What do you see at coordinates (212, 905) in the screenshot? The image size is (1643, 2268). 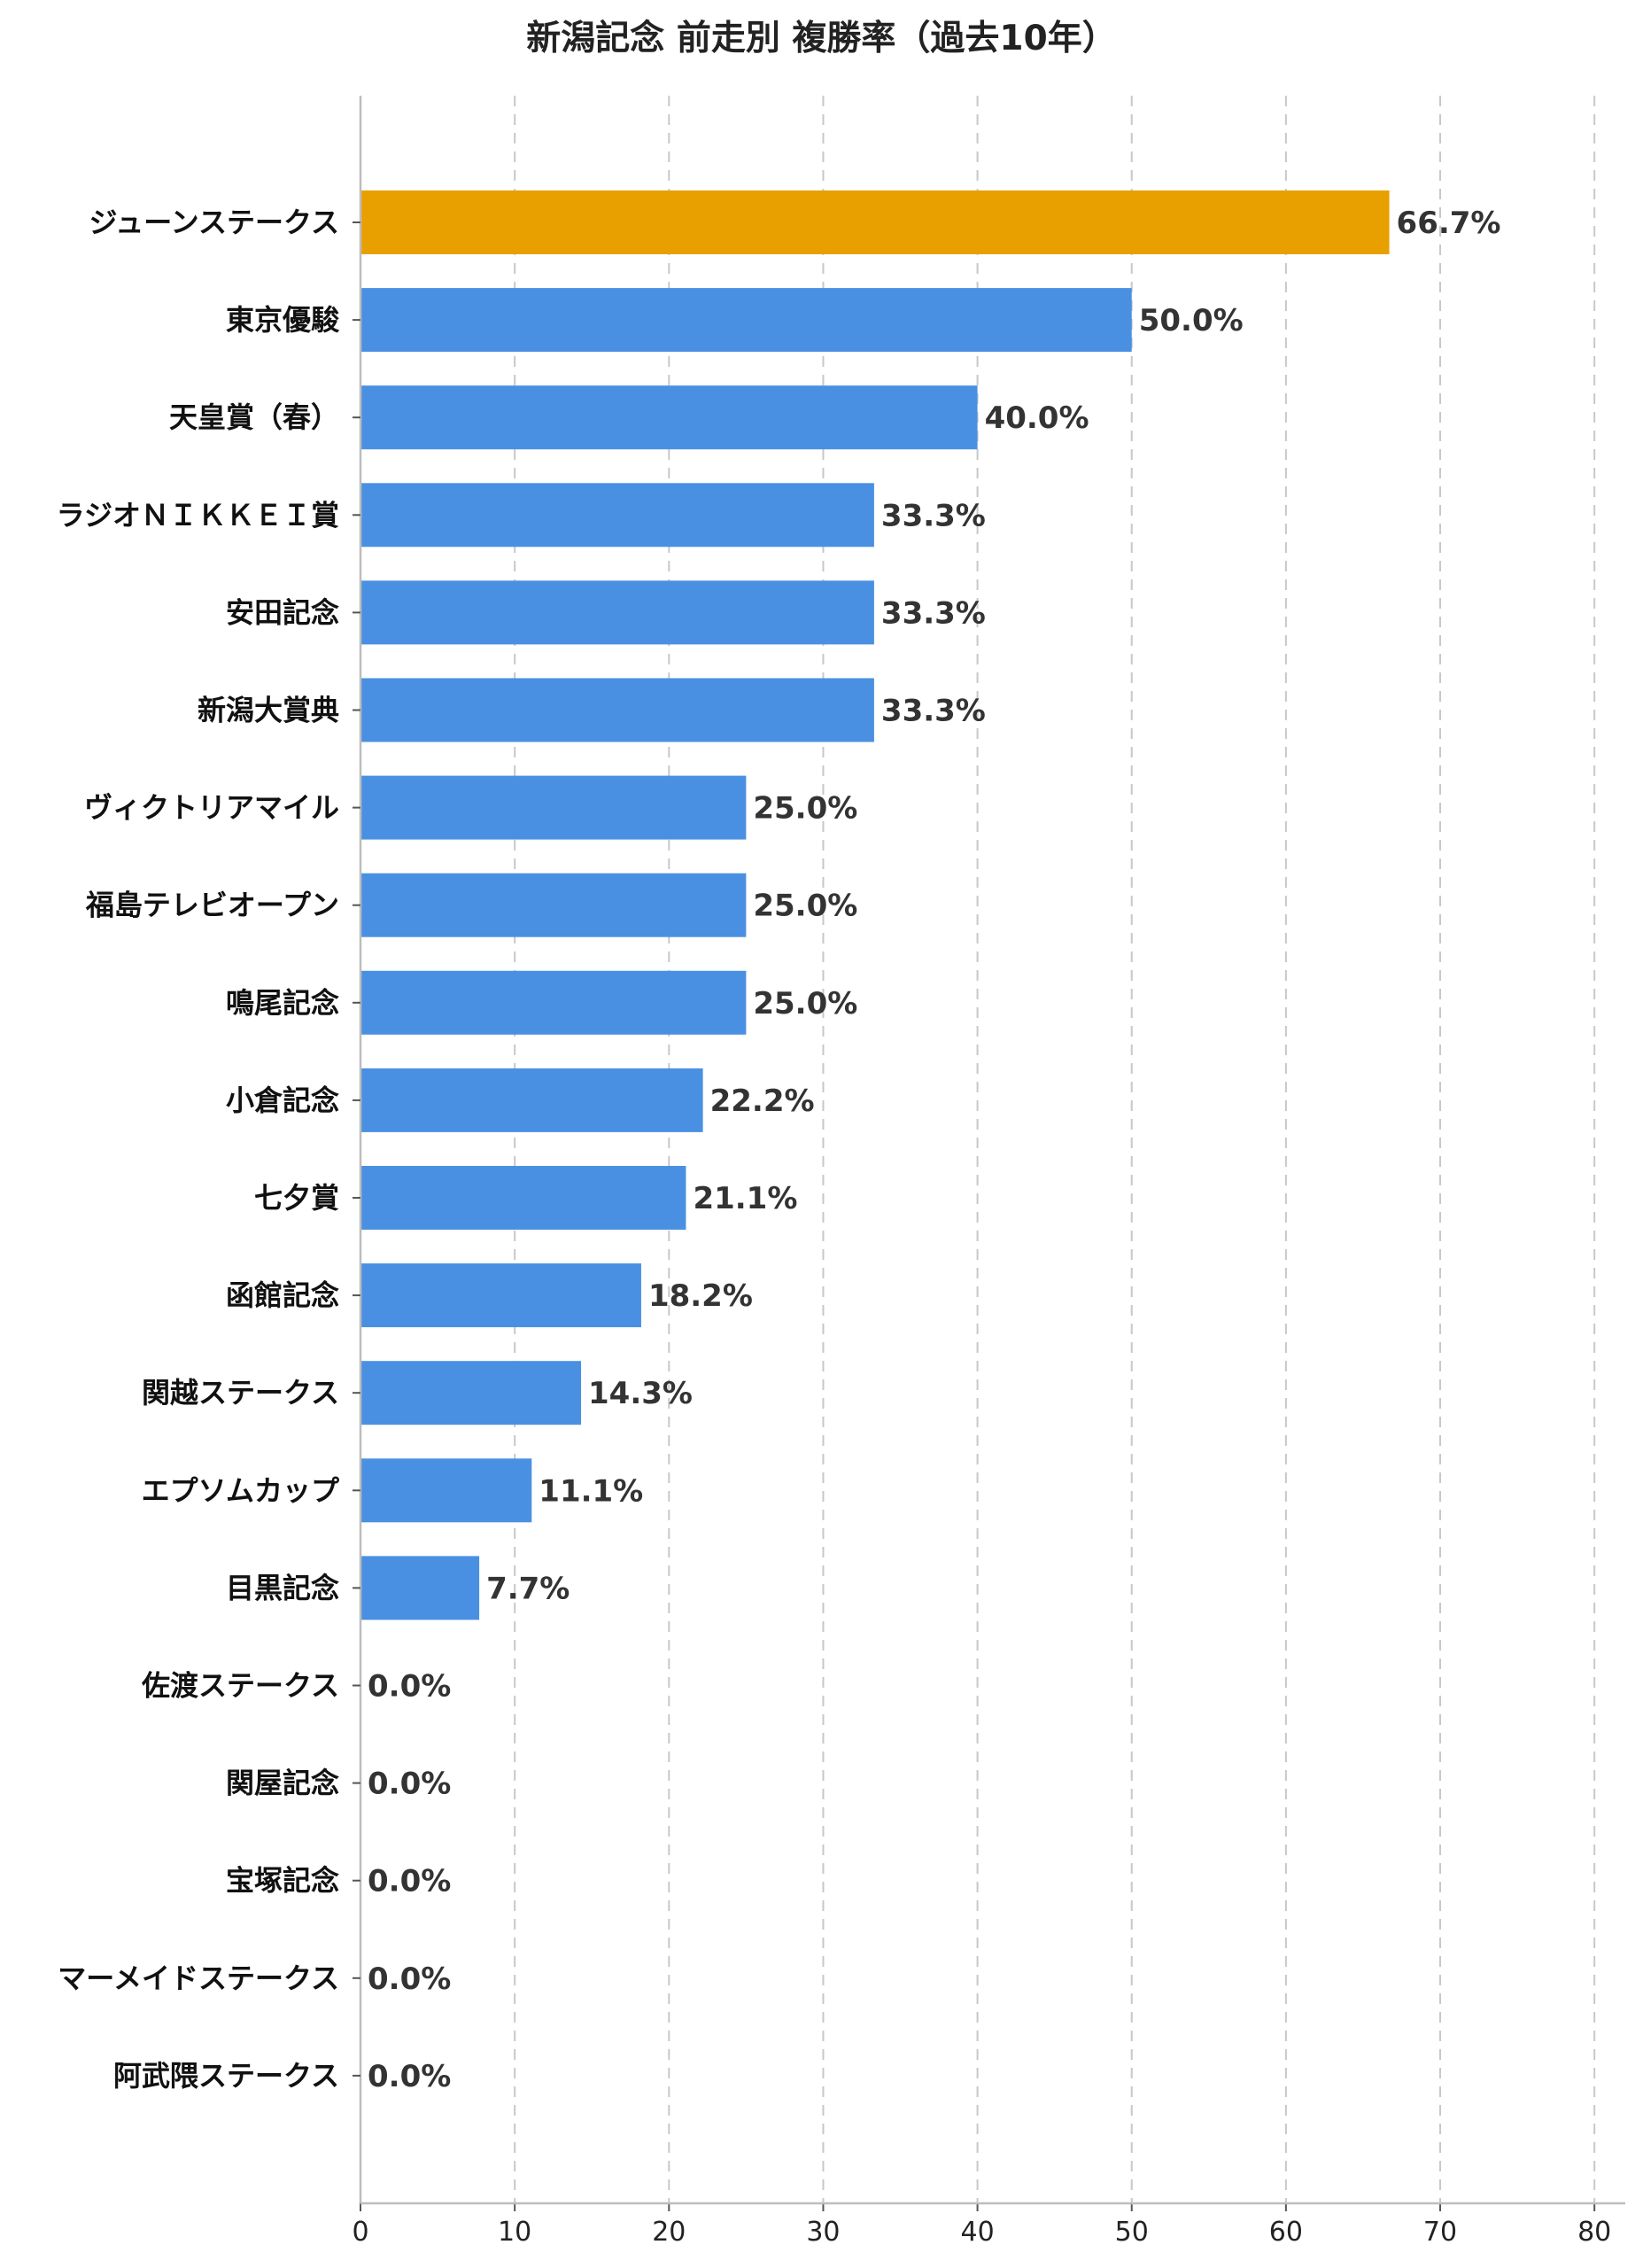 I see `category-label: 福島テレビオープン` at bounding box center [212, 905].